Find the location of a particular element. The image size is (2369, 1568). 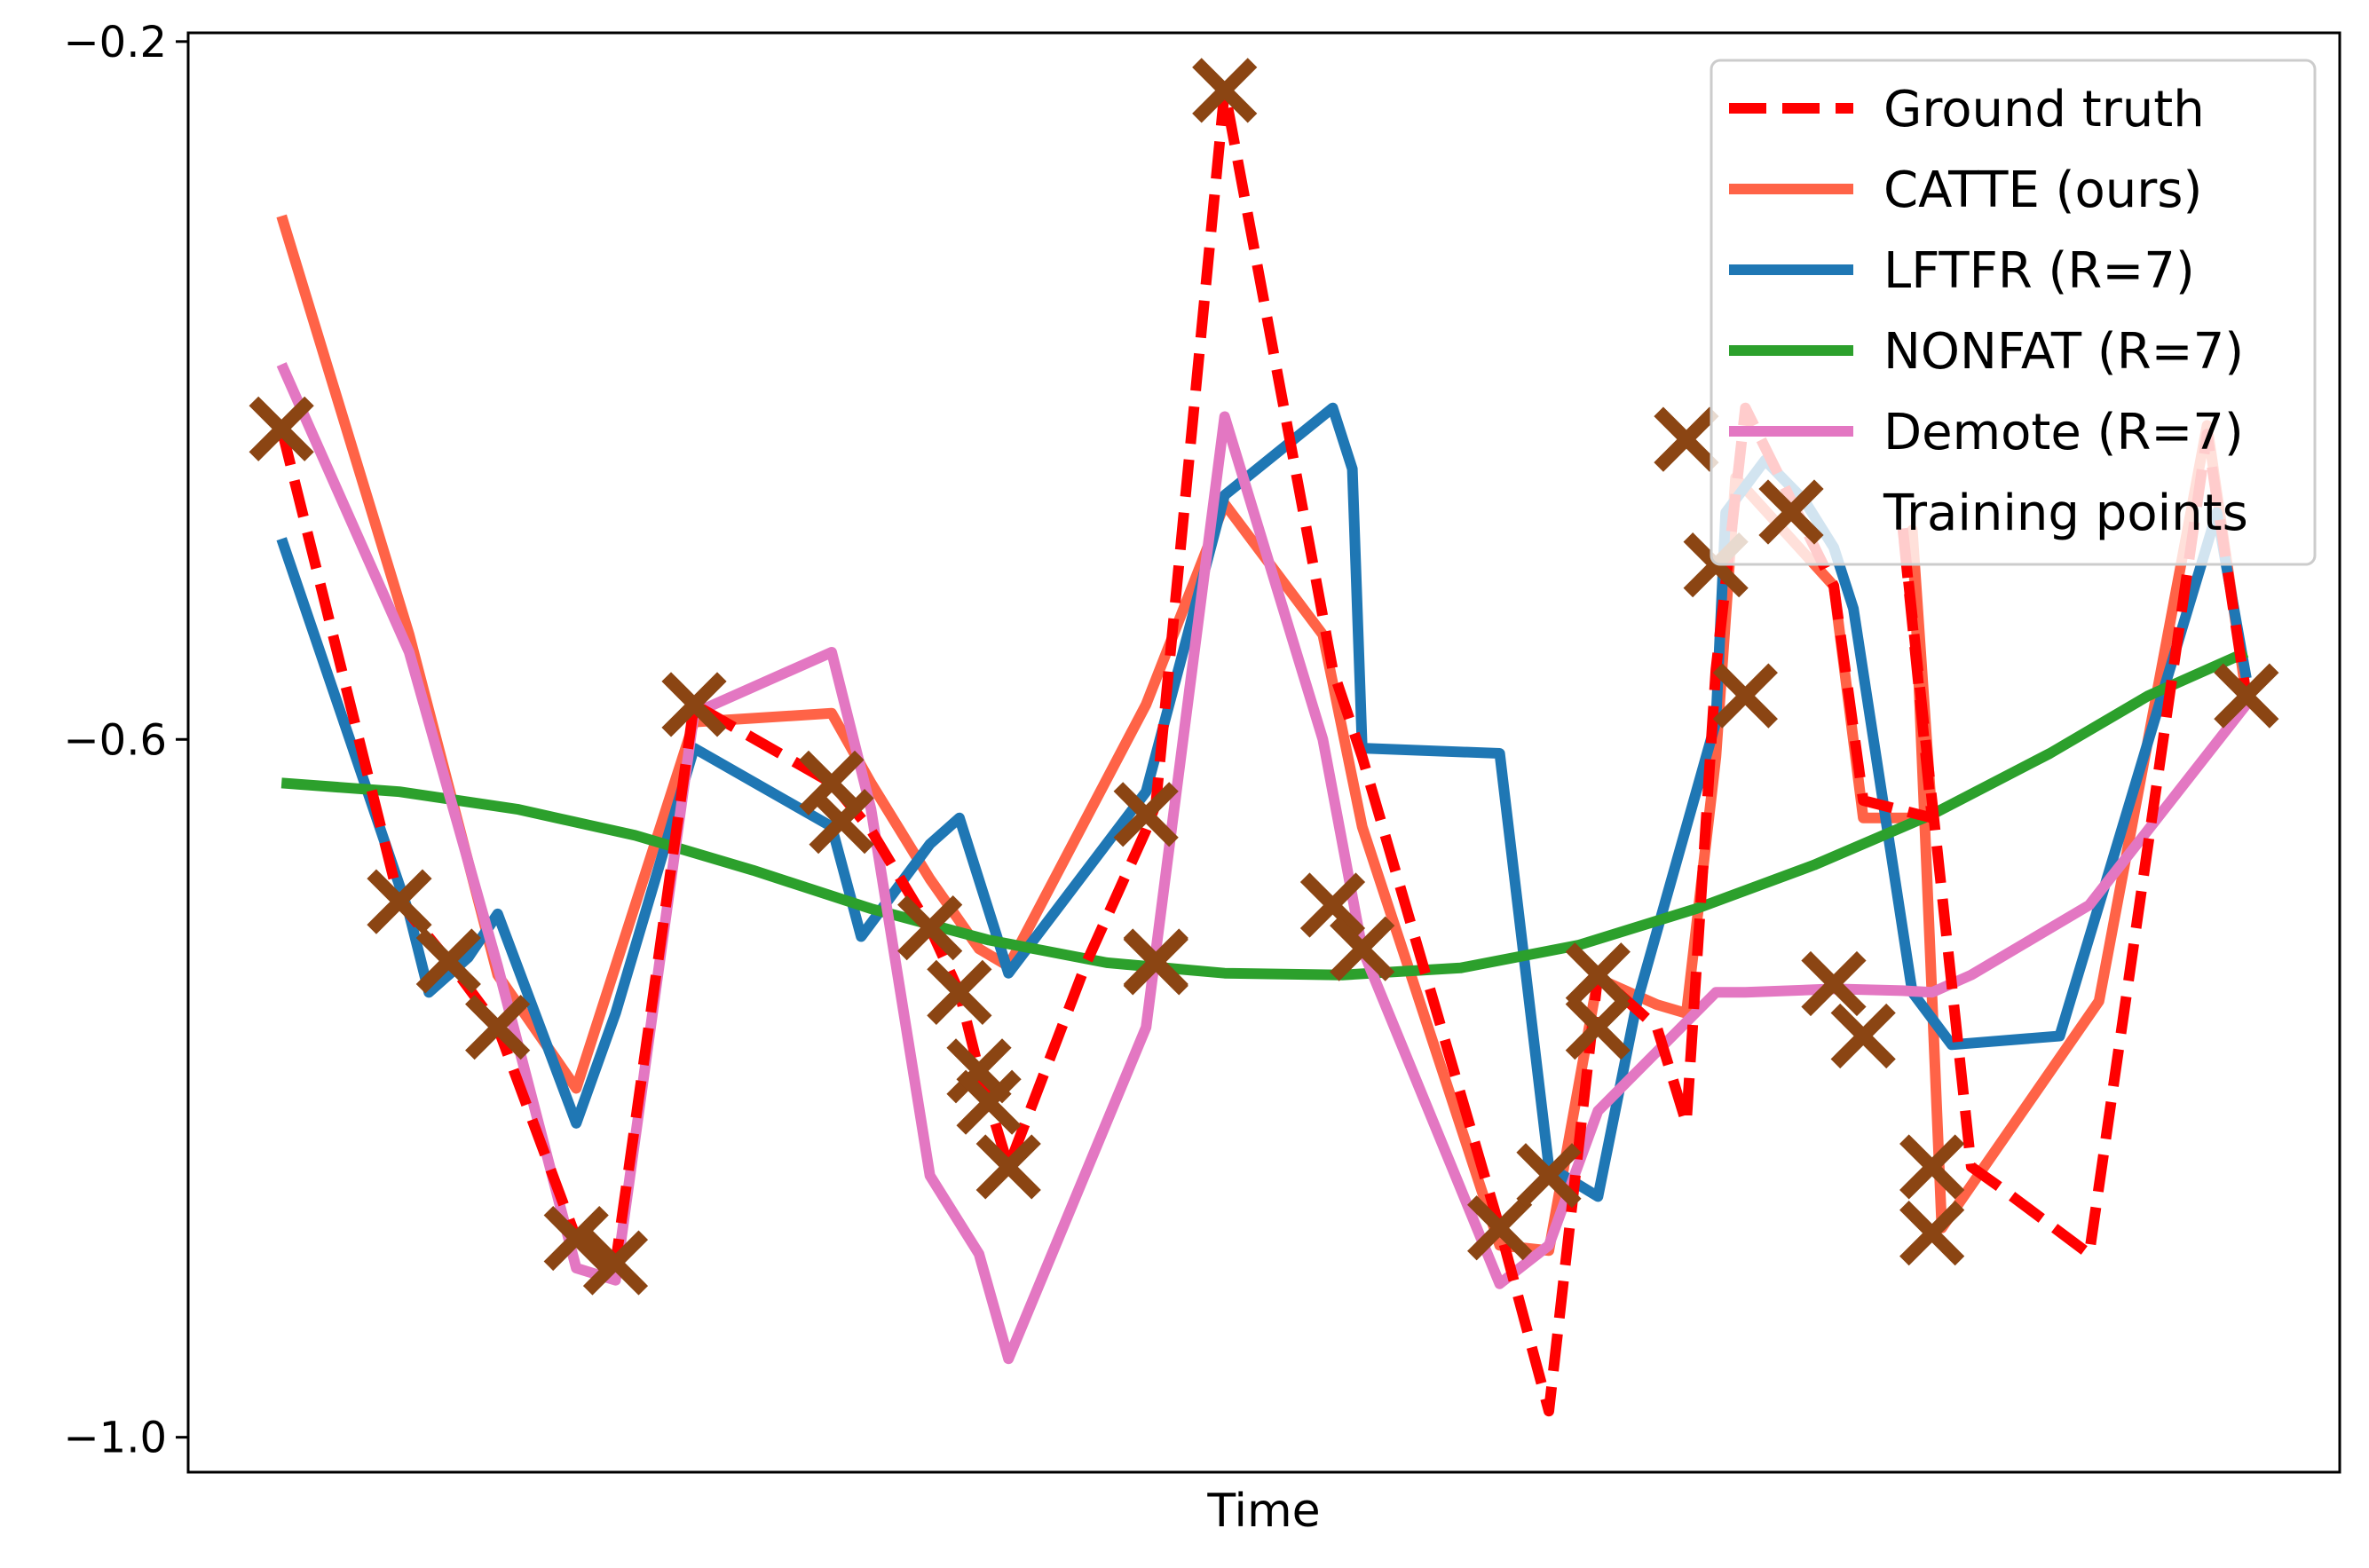

y-axis: −1.0 −0.6 −0.2 is located at coordinates (125, 741).